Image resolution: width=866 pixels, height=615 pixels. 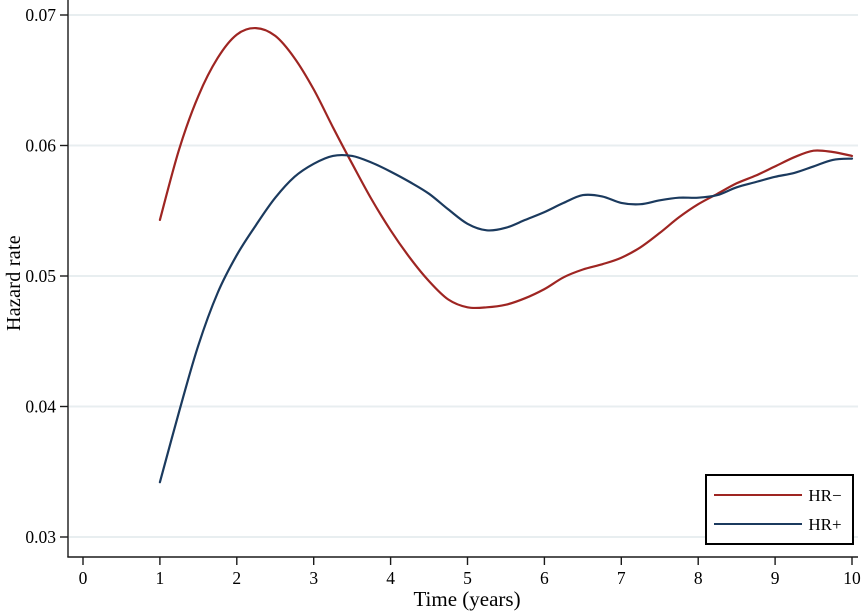 I want to click on x-tick-label: 2, so click(x=236, y=578).